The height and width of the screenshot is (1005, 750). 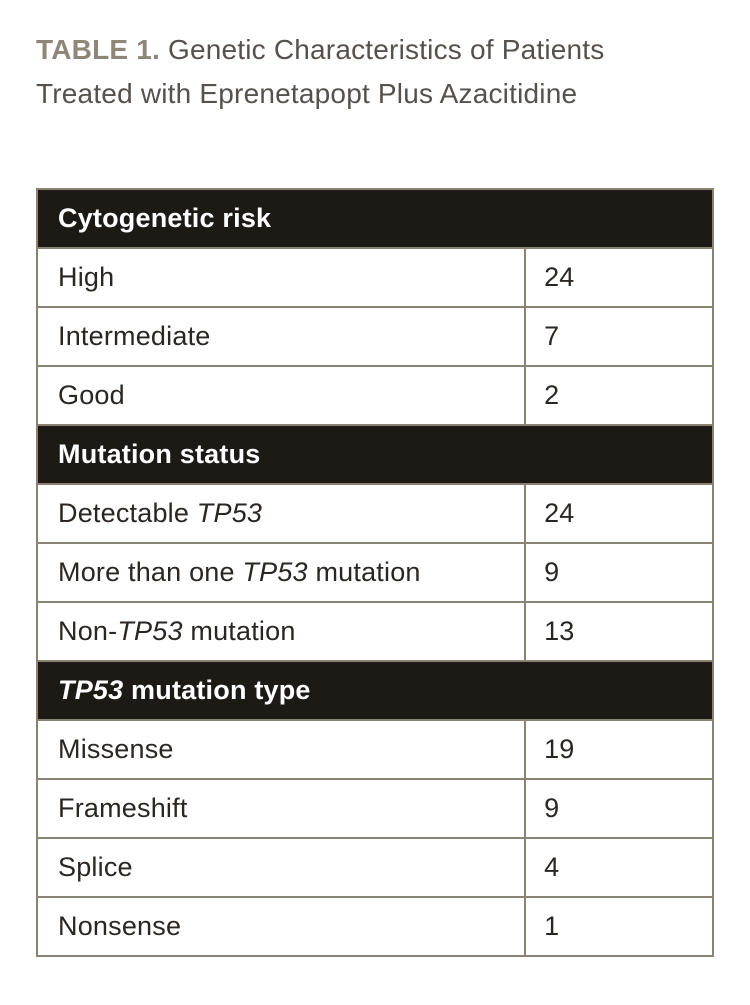 What do you see at coordinates (281, 336) in the screenshot?
I see `row-label-cell: Intermediate` at bounding box center [281, 336].